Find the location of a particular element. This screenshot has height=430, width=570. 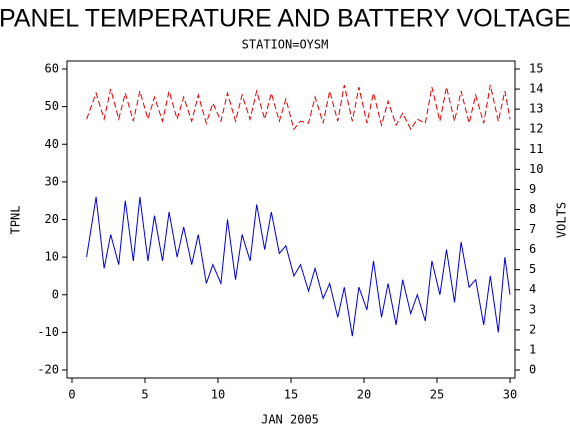

x-tick-label: 20 is located at coordinates (364, 395).